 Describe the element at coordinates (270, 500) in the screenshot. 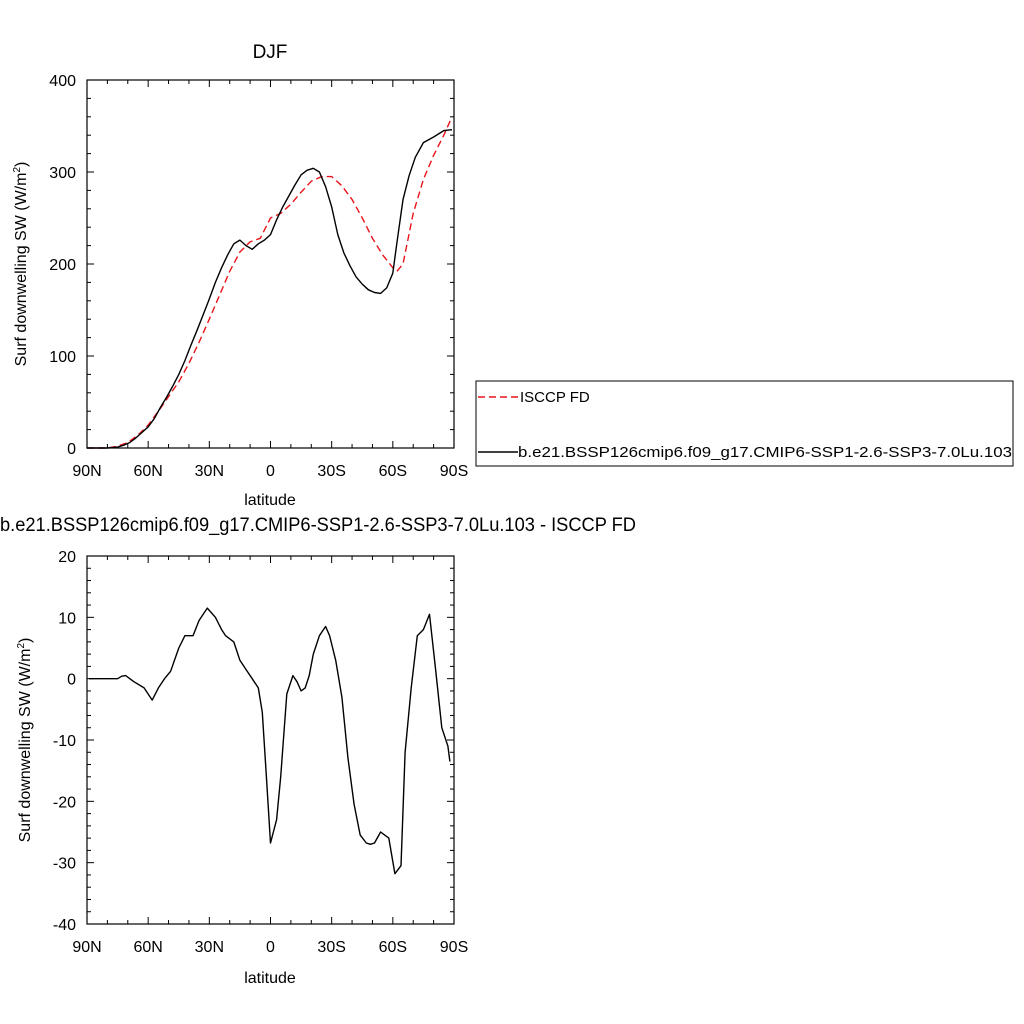

I see `top-x-axis-title: latitude` at that location.